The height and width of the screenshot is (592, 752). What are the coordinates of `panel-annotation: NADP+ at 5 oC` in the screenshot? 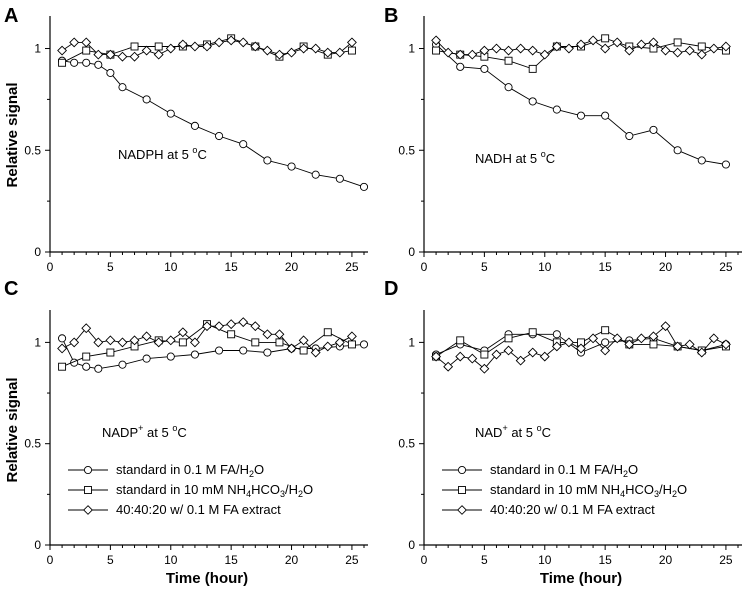 It's located at (144, 431).